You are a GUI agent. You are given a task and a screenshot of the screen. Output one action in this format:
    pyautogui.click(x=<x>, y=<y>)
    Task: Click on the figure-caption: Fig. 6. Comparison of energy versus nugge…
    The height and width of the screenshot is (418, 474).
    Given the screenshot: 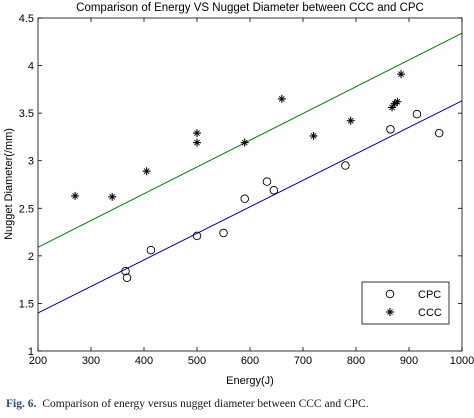 What is the action you would take?
    pyautogui.click(x=187, y=404)
    